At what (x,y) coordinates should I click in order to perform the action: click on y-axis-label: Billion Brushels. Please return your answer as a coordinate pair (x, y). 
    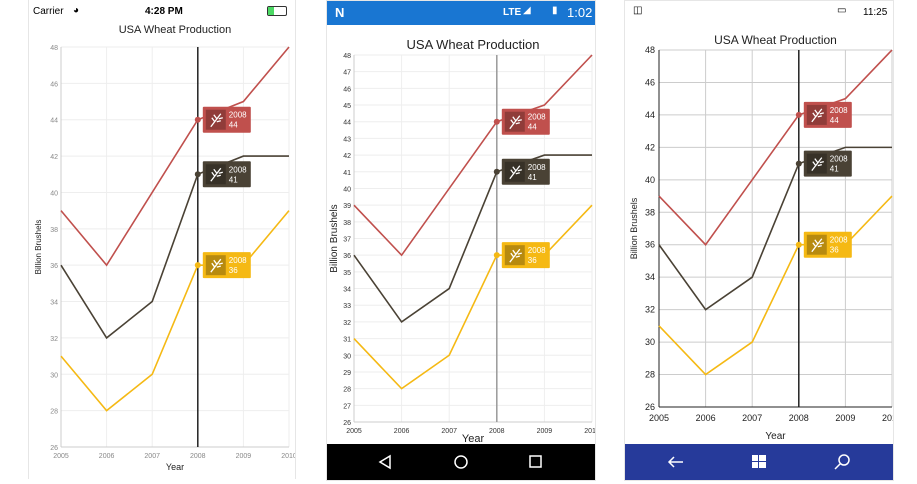
    Looking at the image, I should click on (334, 238).